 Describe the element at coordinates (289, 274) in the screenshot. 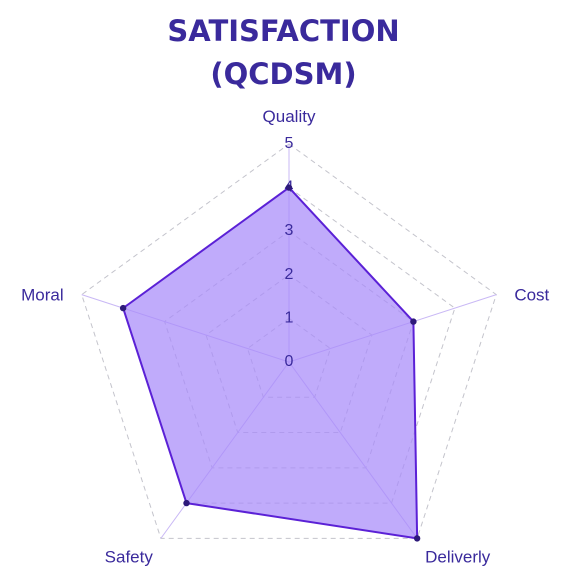

I see `tick-label-2: 2` at that location.